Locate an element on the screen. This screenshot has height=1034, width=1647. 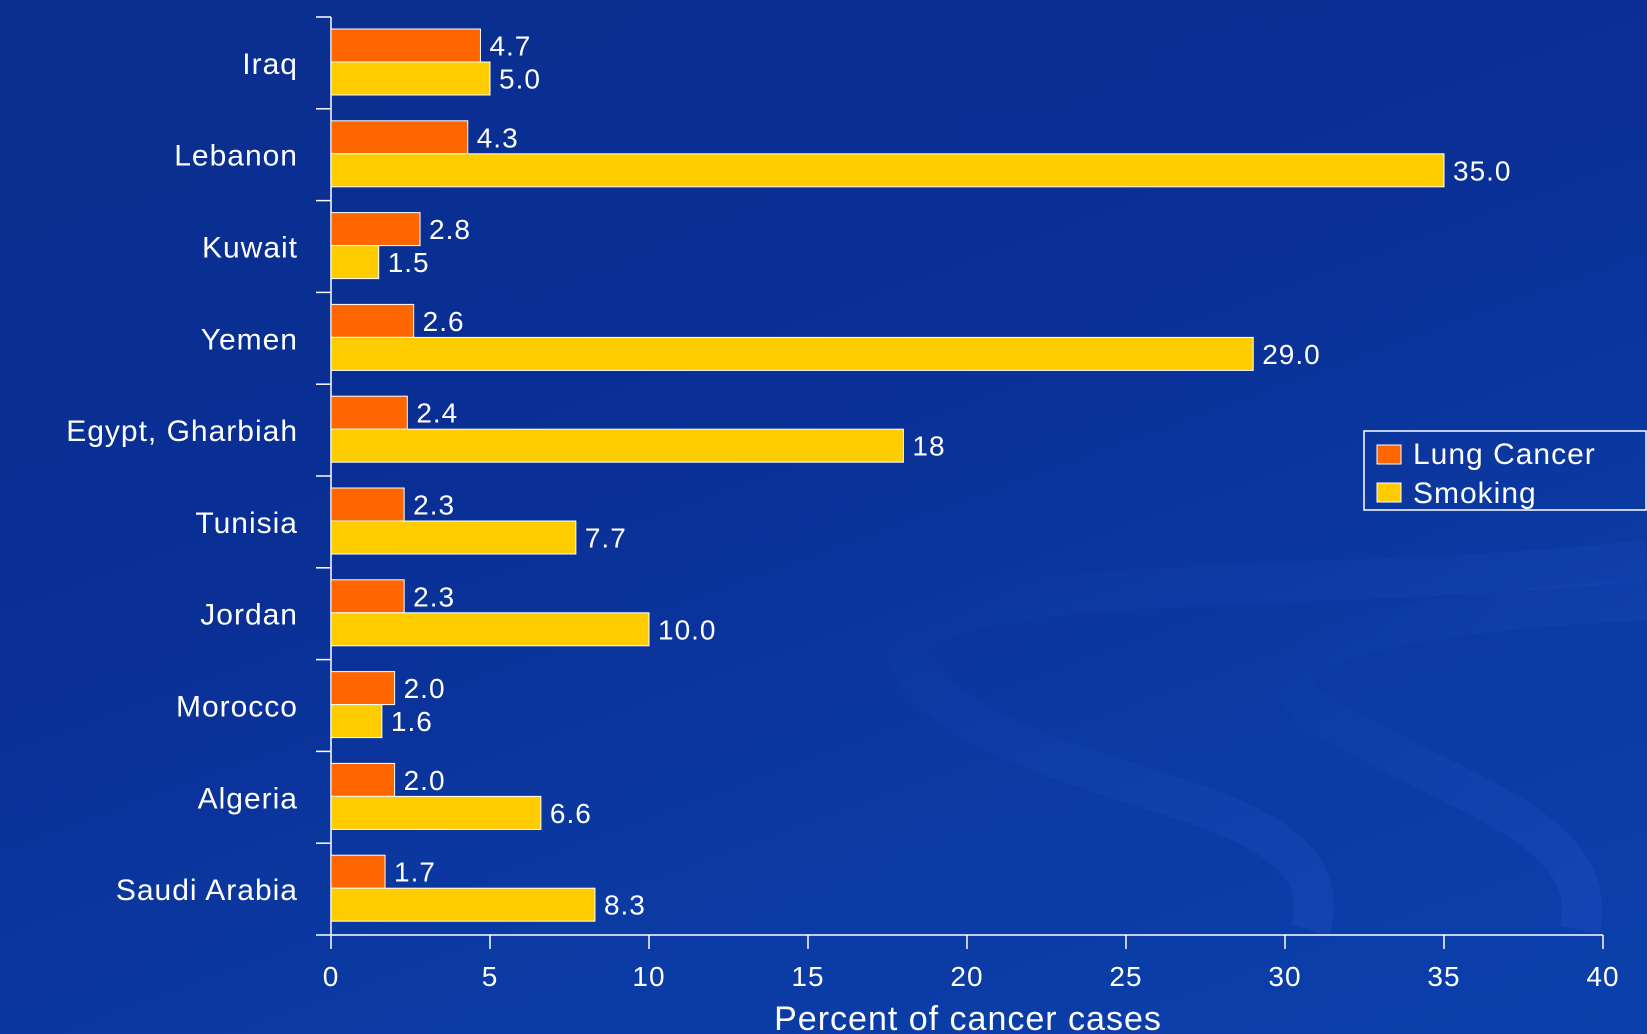
value-label: 29.0 is located at coordinates (1291, 354).